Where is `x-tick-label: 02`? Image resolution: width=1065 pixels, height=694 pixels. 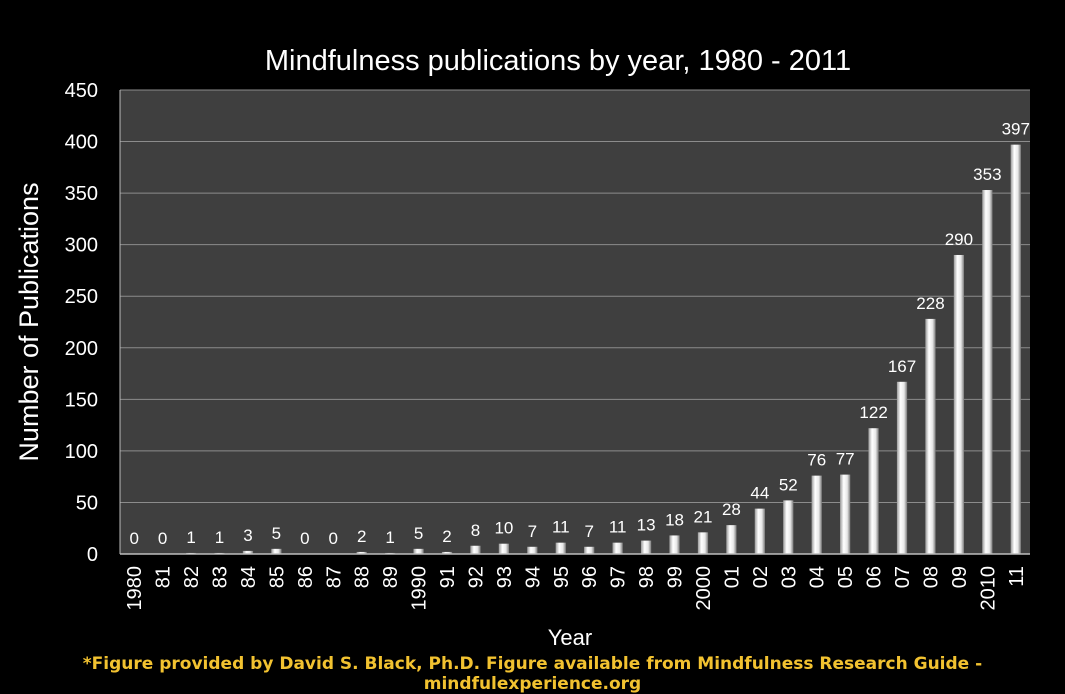
x-tick-label: 02 is located at coordinates (761, 577).